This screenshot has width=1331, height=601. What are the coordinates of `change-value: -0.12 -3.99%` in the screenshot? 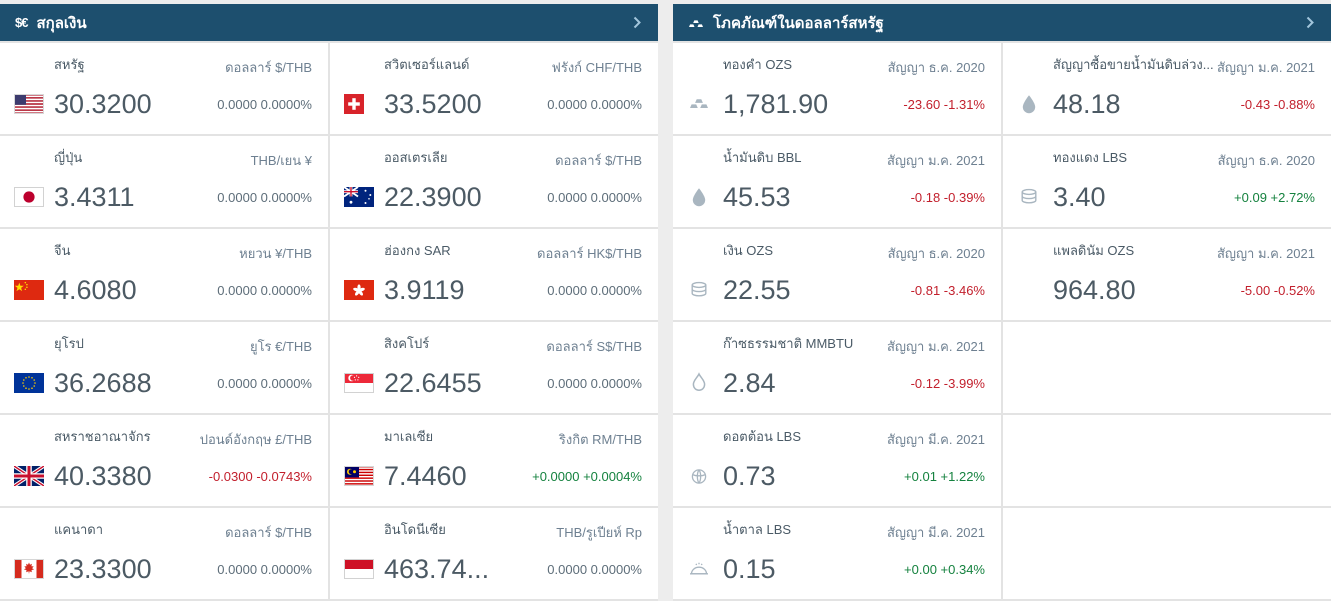 It's located at (947, 383).